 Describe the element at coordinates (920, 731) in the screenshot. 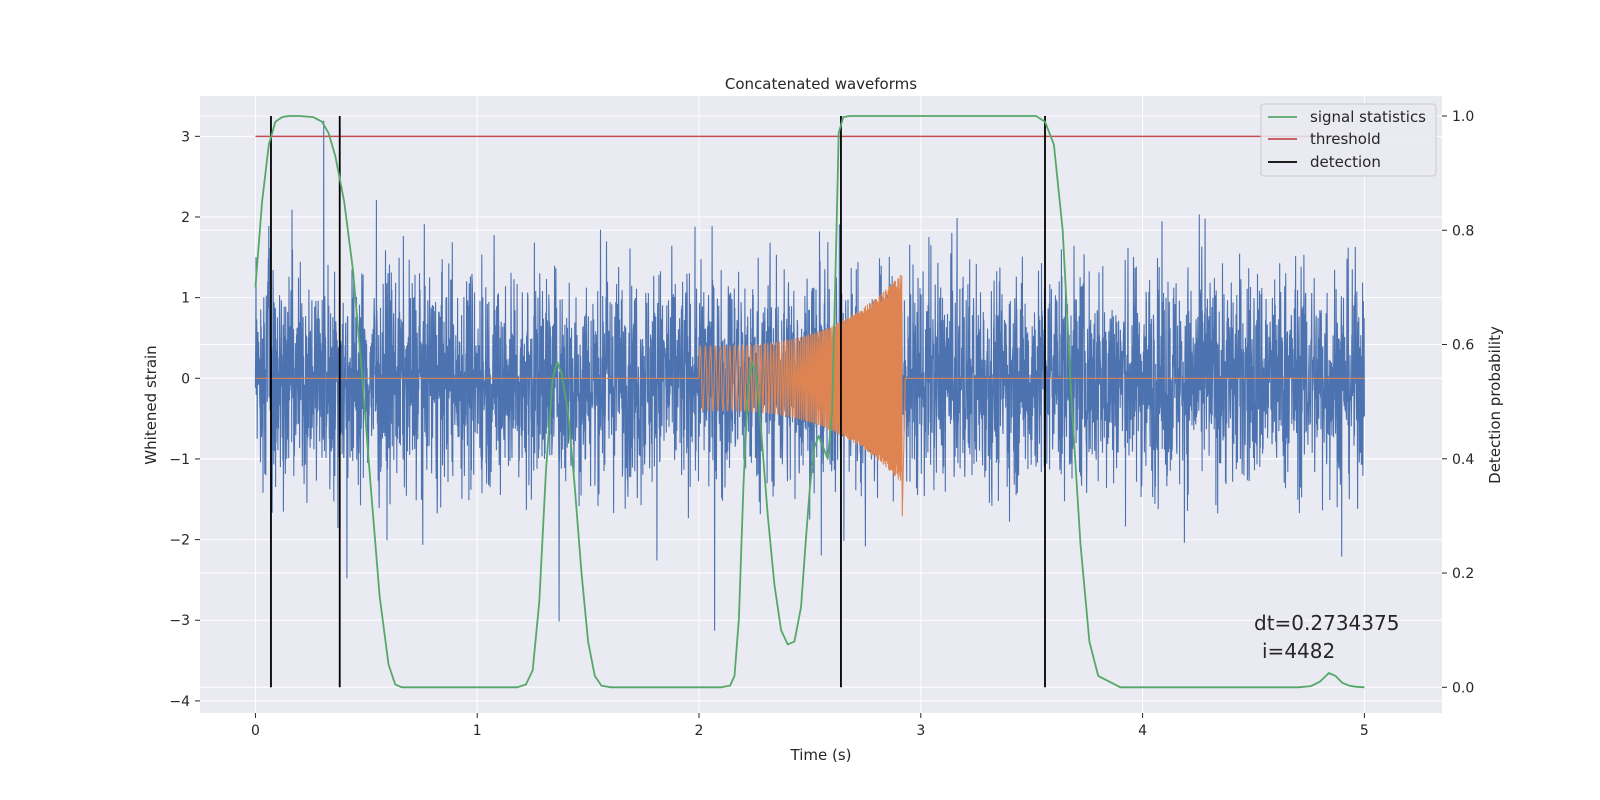

I see `x-tick-label: 3` at that location.